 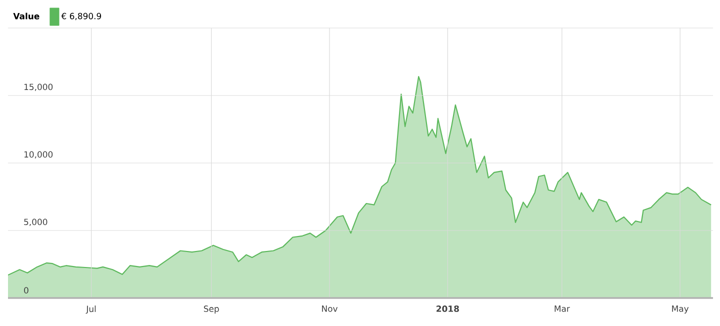 I want to click on y-tick-label: 0, so click(x=26, y=290).